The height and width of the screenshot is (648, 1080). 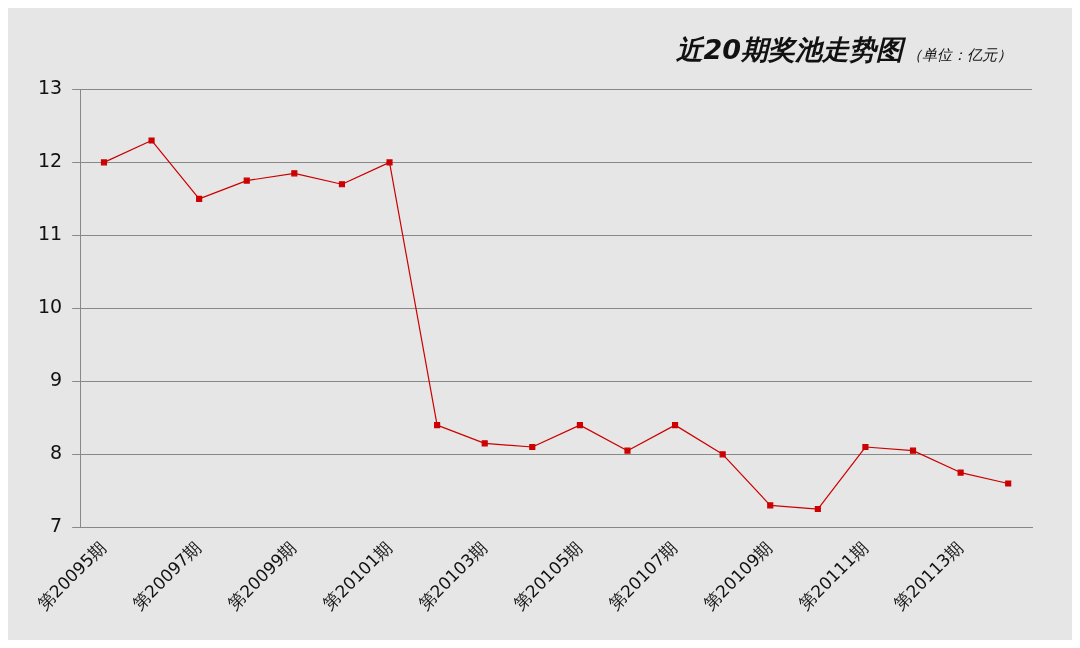 I want to click on y-tick-label: 13, so click(x=50, y=87).